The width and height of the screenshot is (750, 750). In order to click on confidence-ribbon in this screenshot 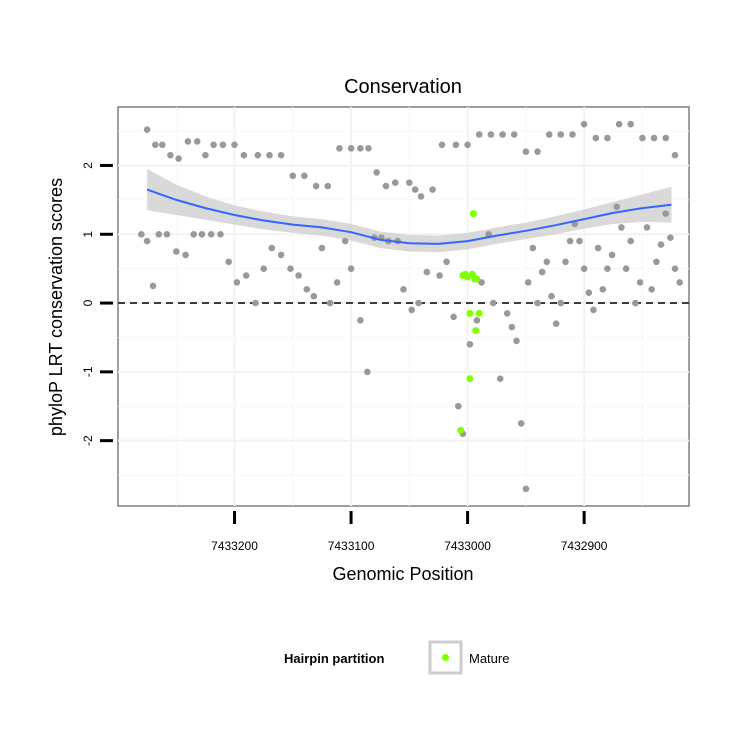, I will do `click(409, 210)`.